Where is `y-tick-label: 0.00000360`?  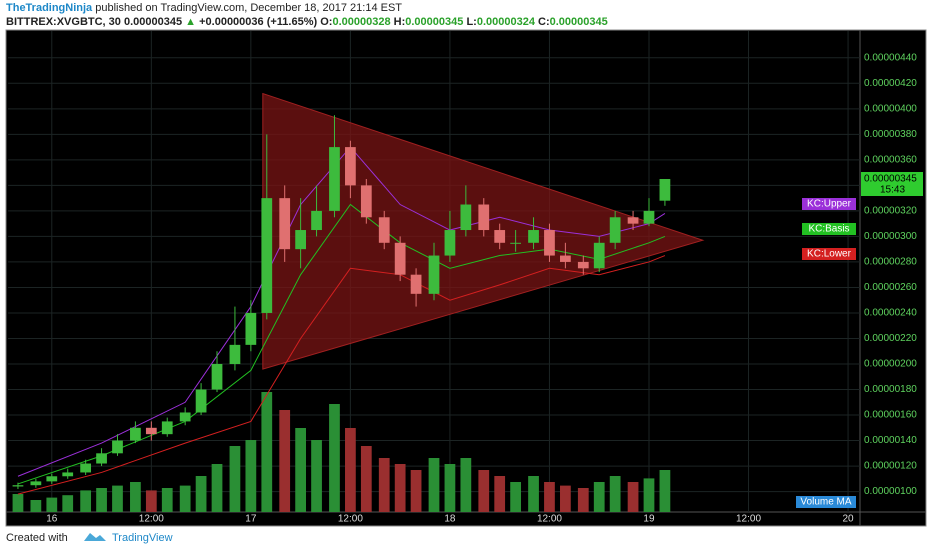
y-tick-label: 0.00000360 is located at coordinates (890, 160).